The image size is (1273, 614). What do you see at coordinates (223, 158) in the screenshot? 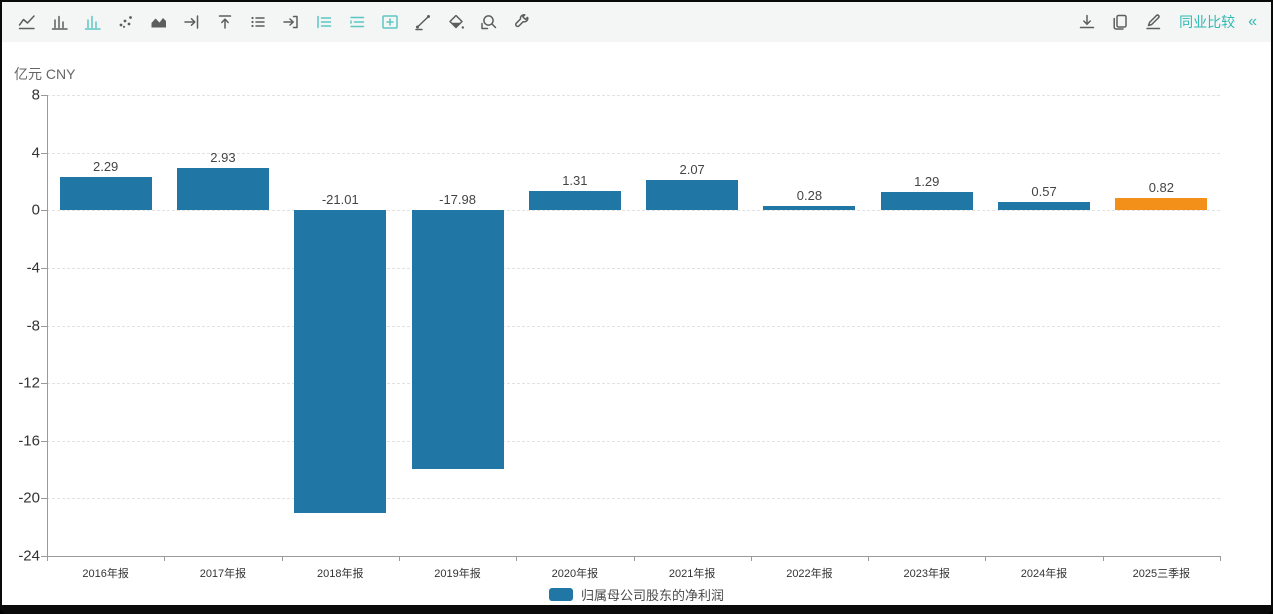
I see `bar-value-label: 2.93` at bounding box center [223, 158].